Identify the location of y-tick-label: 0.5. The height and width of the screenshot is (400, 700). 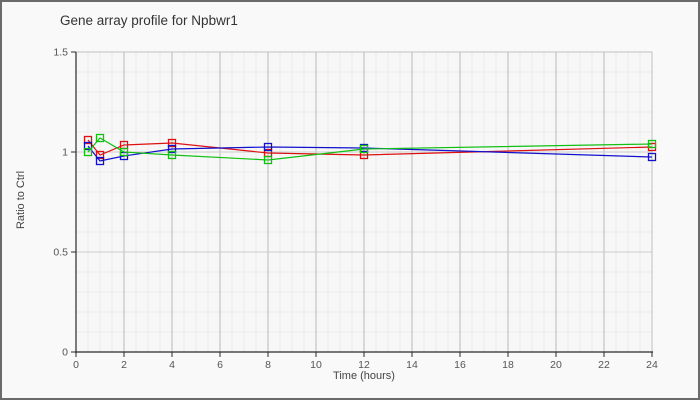
(60, 253).